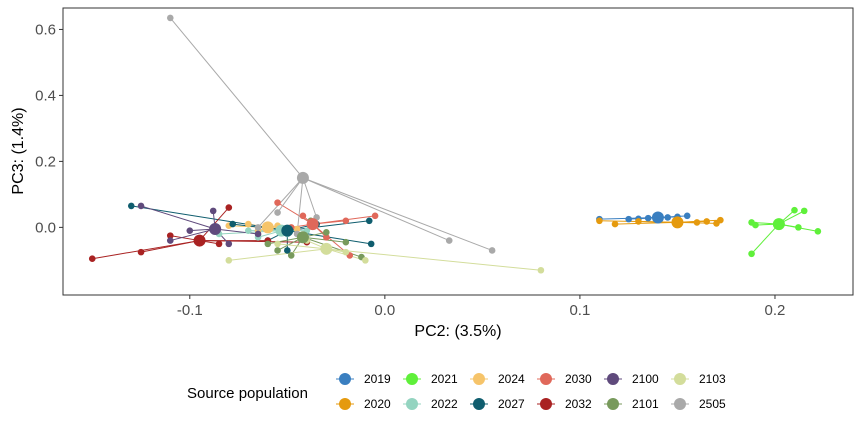  I want to click on segment-2021, so click(765, 239).